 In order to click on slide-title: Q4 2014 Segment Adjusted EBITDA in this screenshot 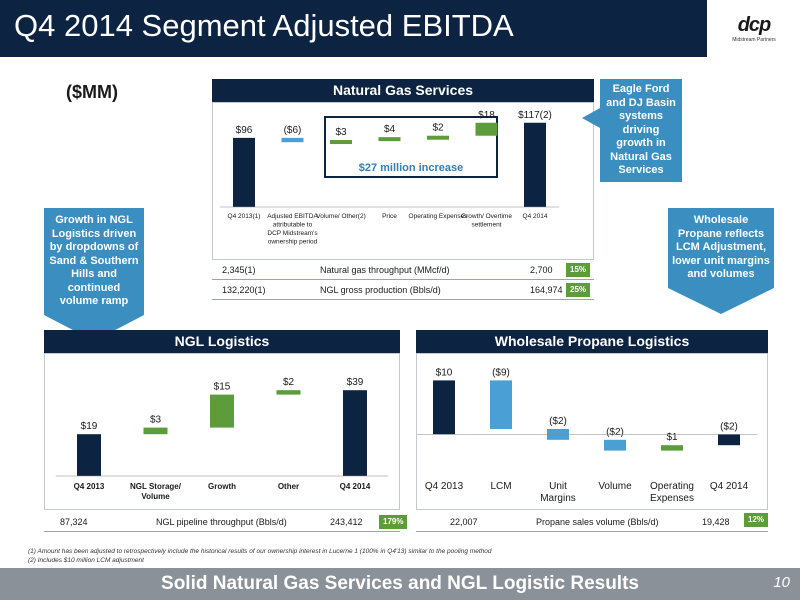, I will do `click(264, 25)`.